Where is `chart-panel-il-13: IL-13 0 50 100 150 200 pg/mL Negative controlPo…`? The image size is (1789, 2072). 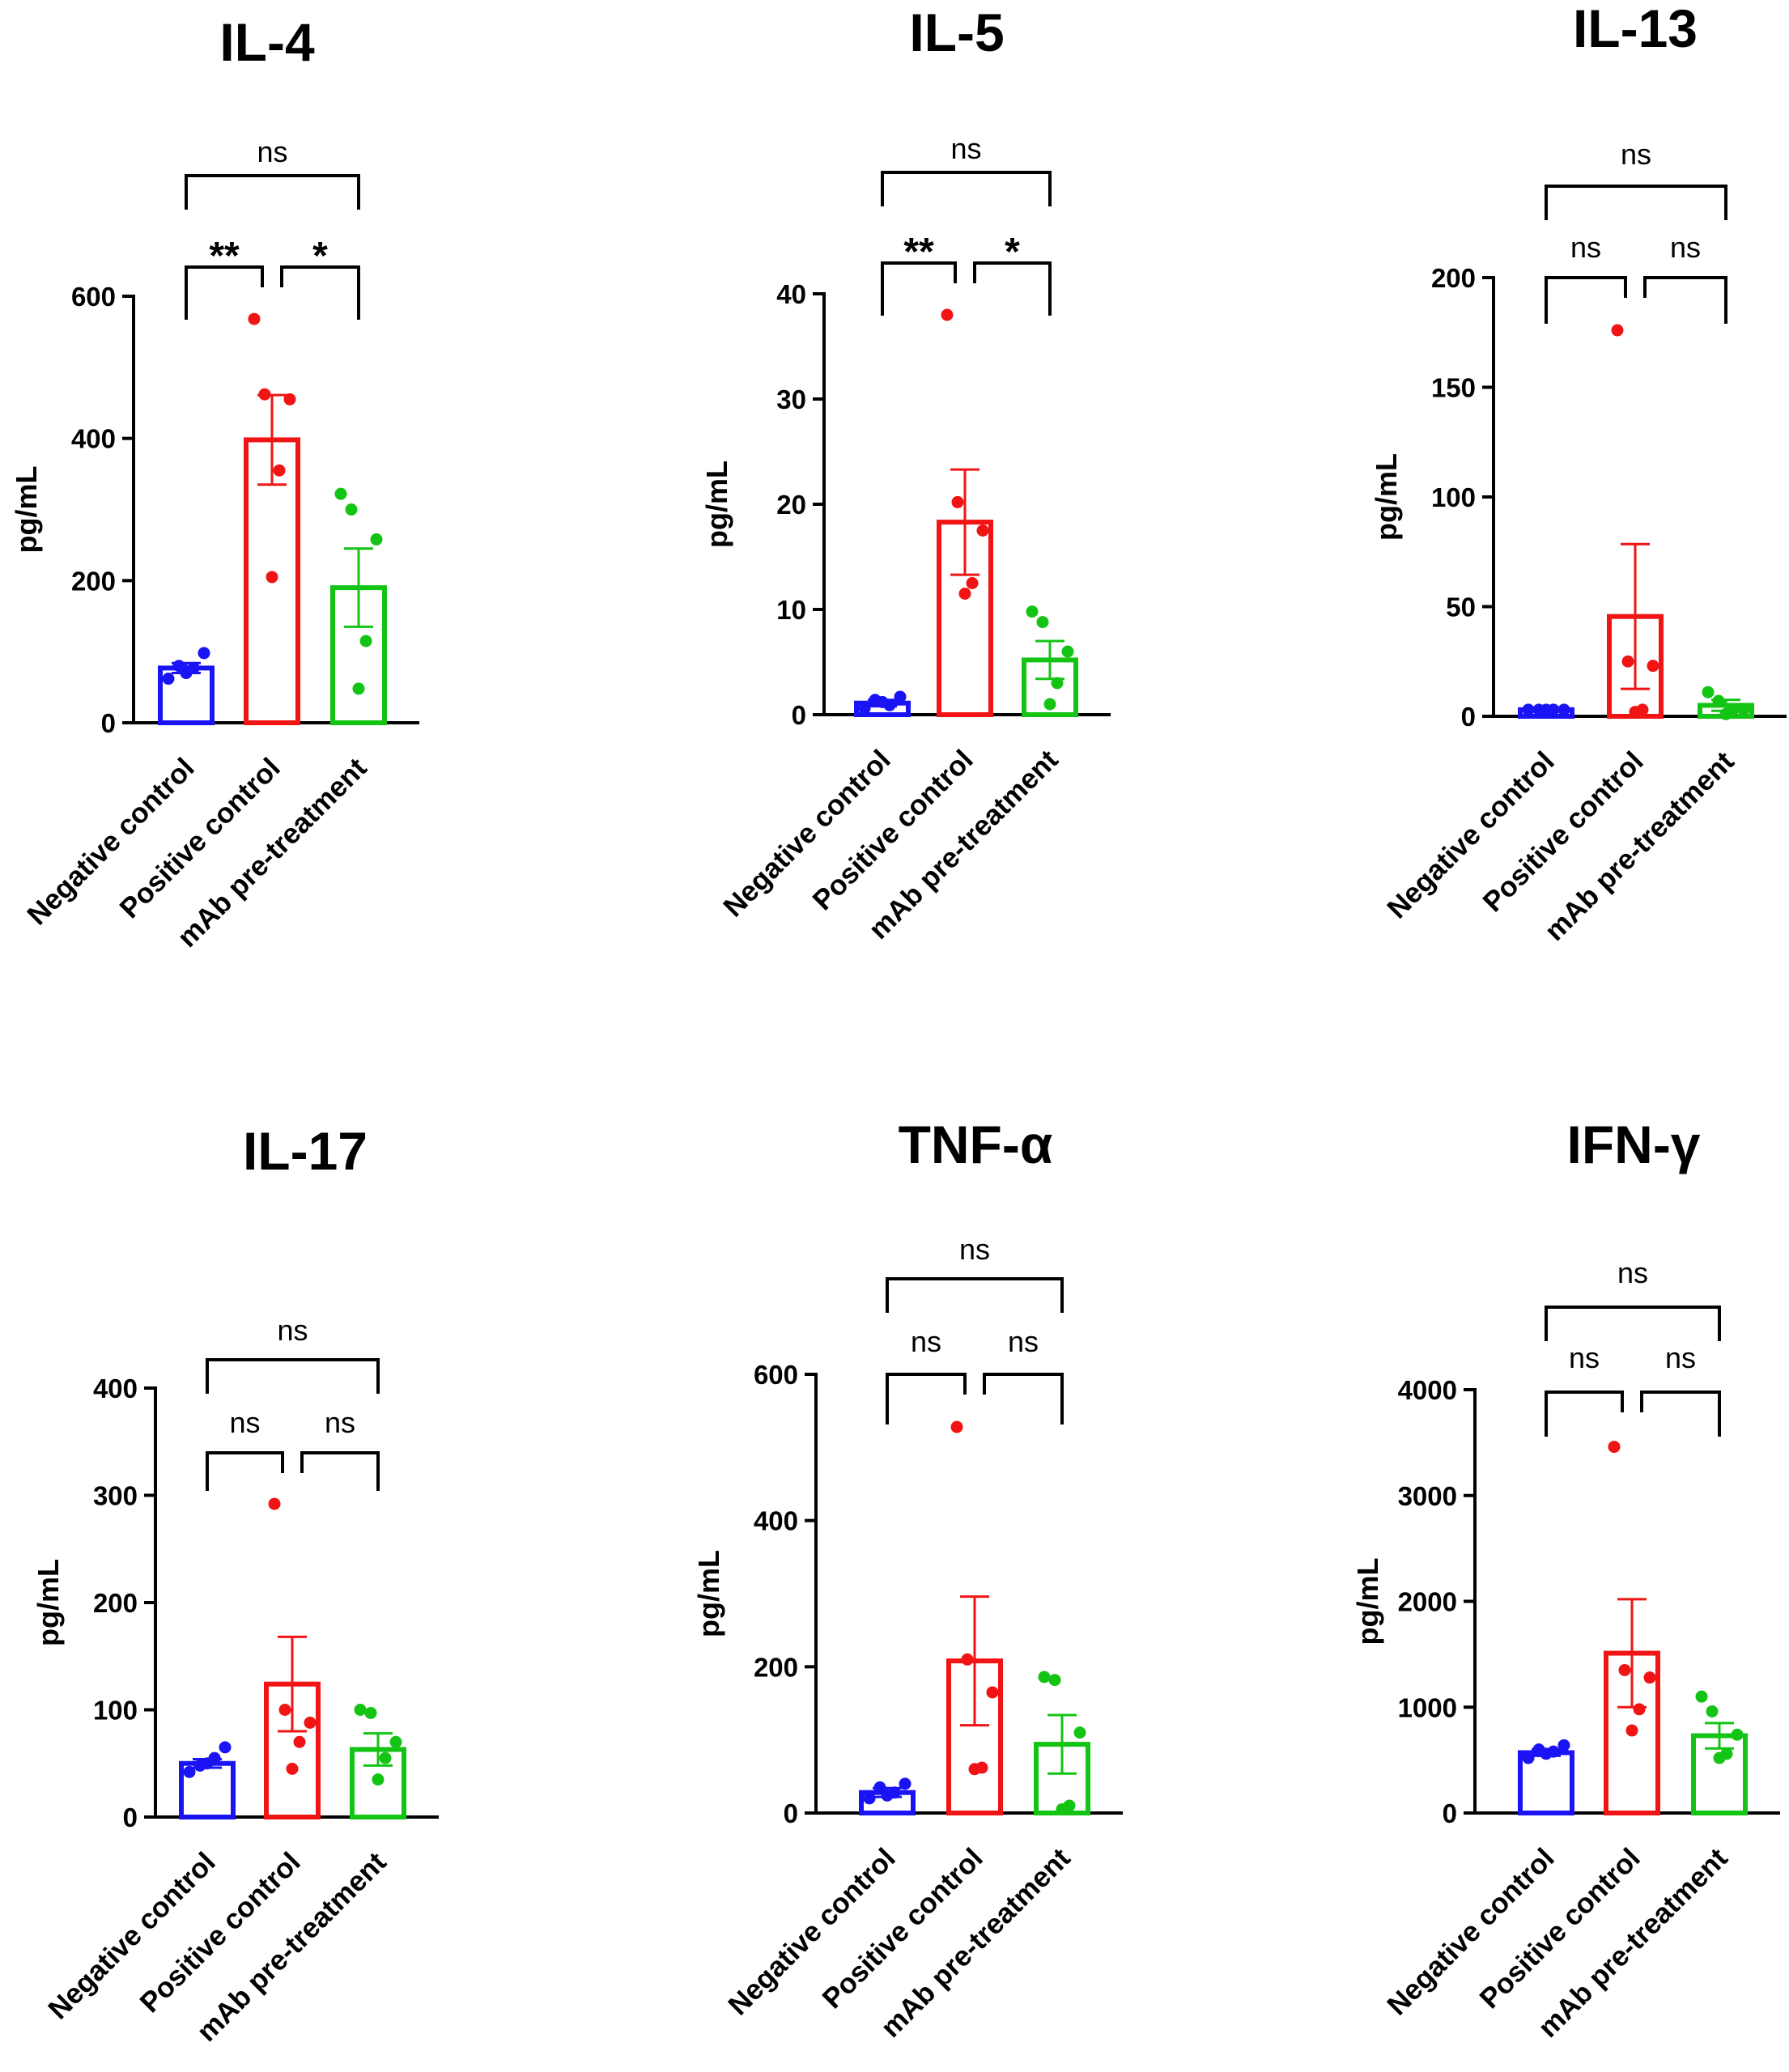
chart-panel-il-13: IL-13 0 50 100 150 200 pg/mL Negative controlPo… is located at coordinates (1578, 473).